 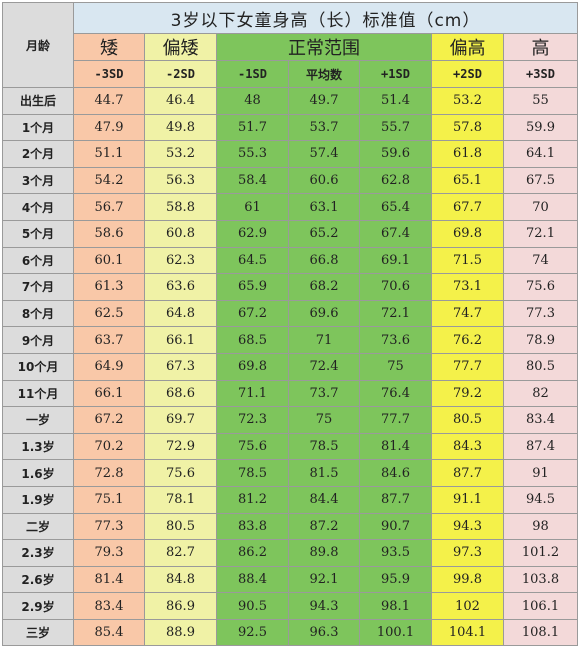 I want to click on height-value-cell: 46.4, so click(x=180, y=101).